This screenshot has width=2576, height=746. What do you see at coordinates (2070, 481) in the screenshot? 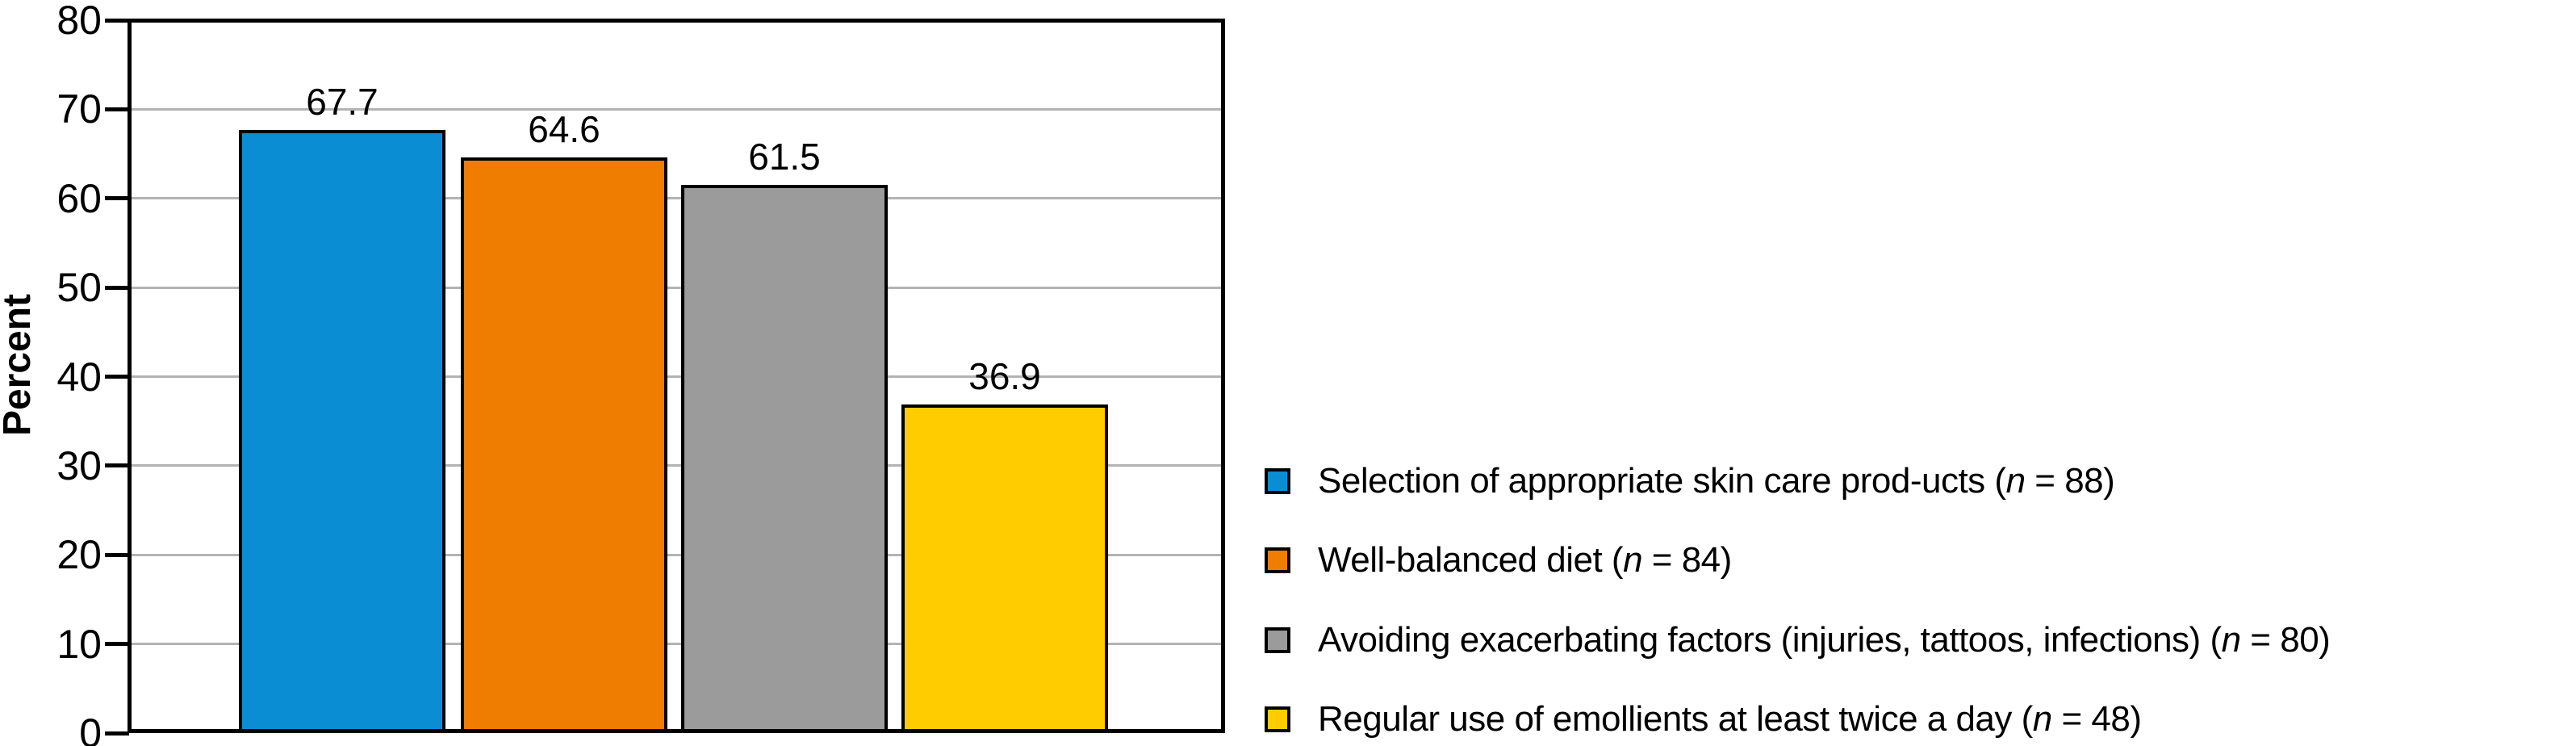
I see `legend-label-count: = 88)` at bounding box center [2070, 481].